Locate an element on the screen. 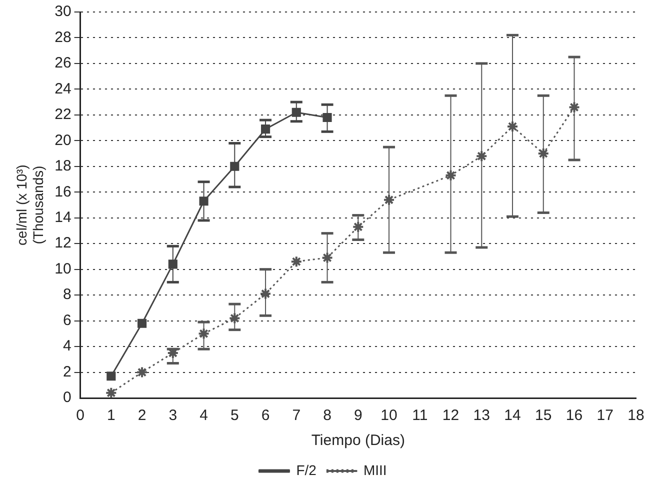  legend-label: F/2 is located at coordinates (306, 470).